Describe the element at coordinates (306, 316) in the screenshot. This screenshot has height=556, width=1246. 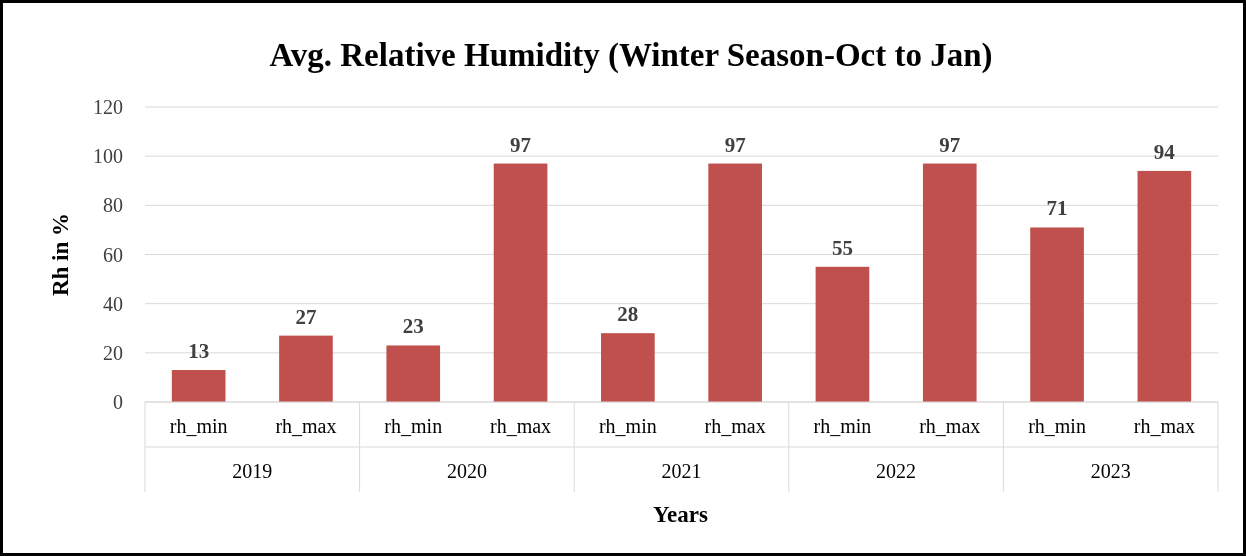
I see `data-label: 27` at that location.